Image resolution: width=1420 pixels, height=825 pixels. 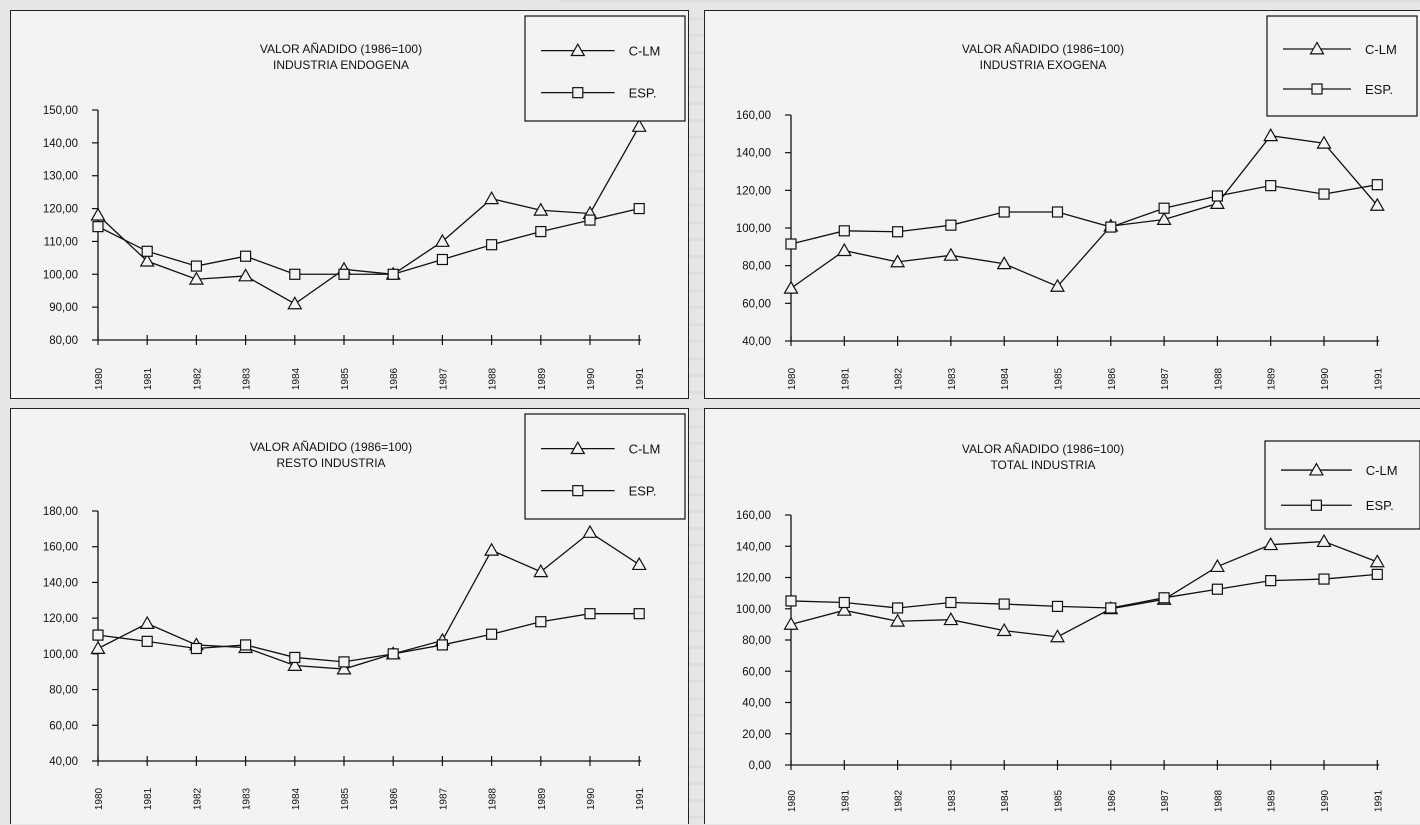 I want to click on legend-marker-esp, so click(x=578, y=93).